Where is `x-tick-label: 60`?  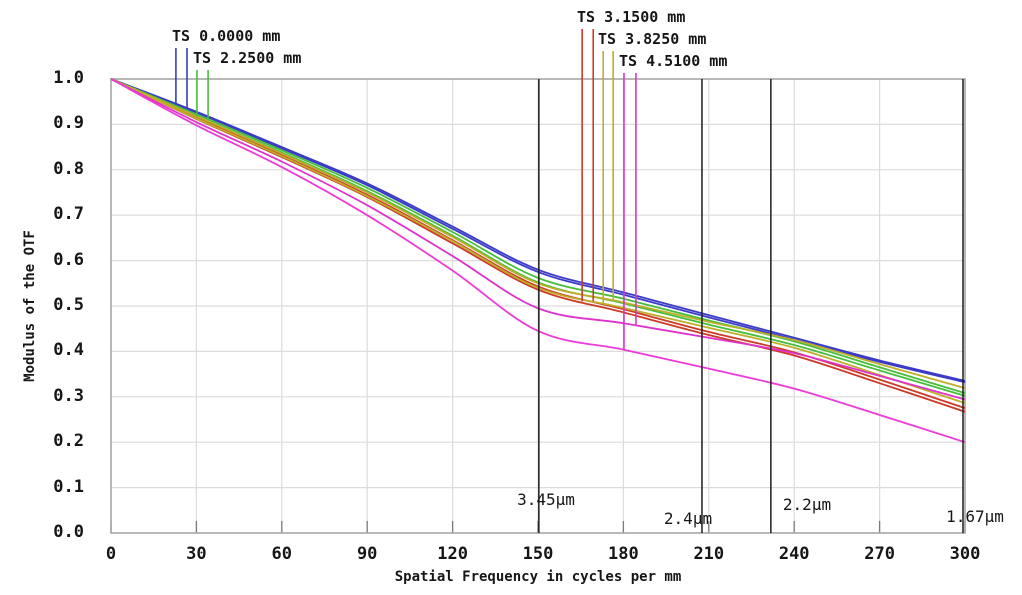
x-tick-label: 60 is located at coordinates (282, 554).